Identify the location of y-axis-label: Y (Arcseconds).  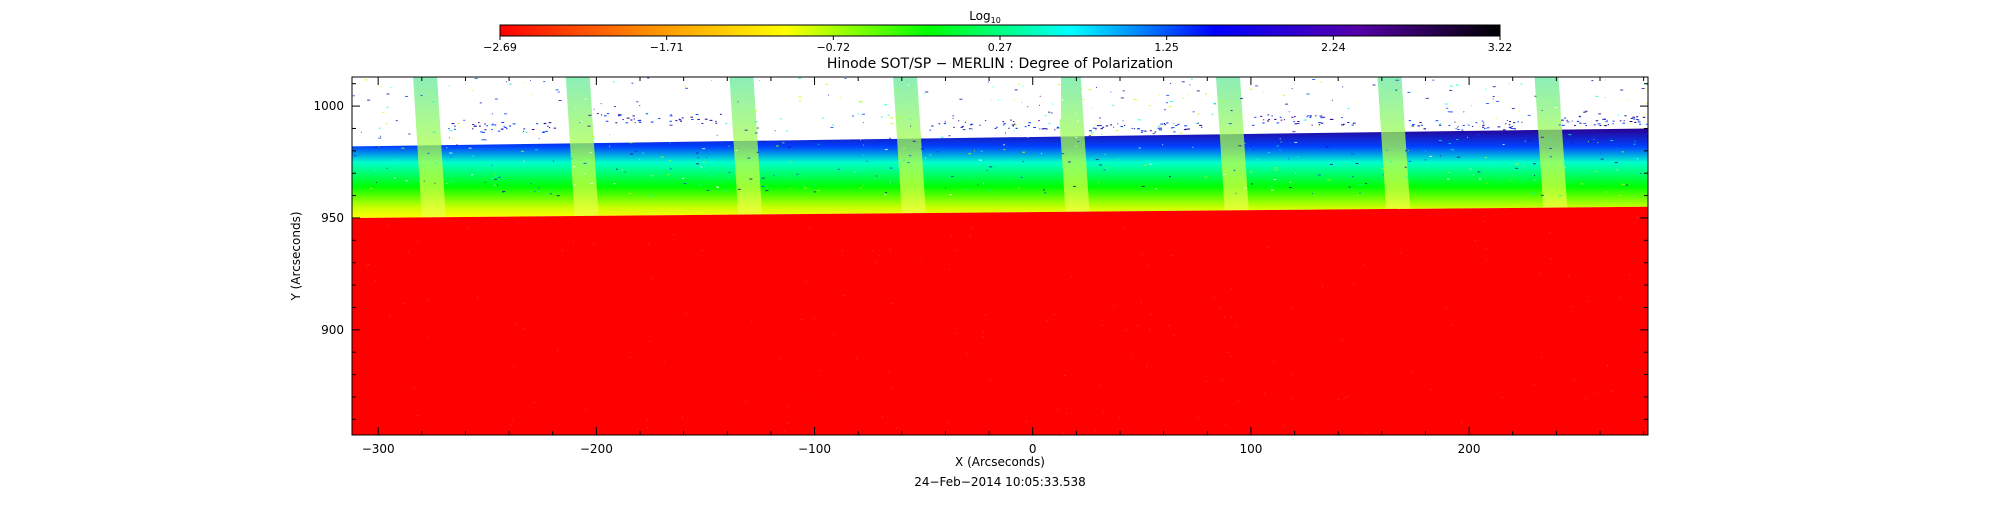
(296, 256).